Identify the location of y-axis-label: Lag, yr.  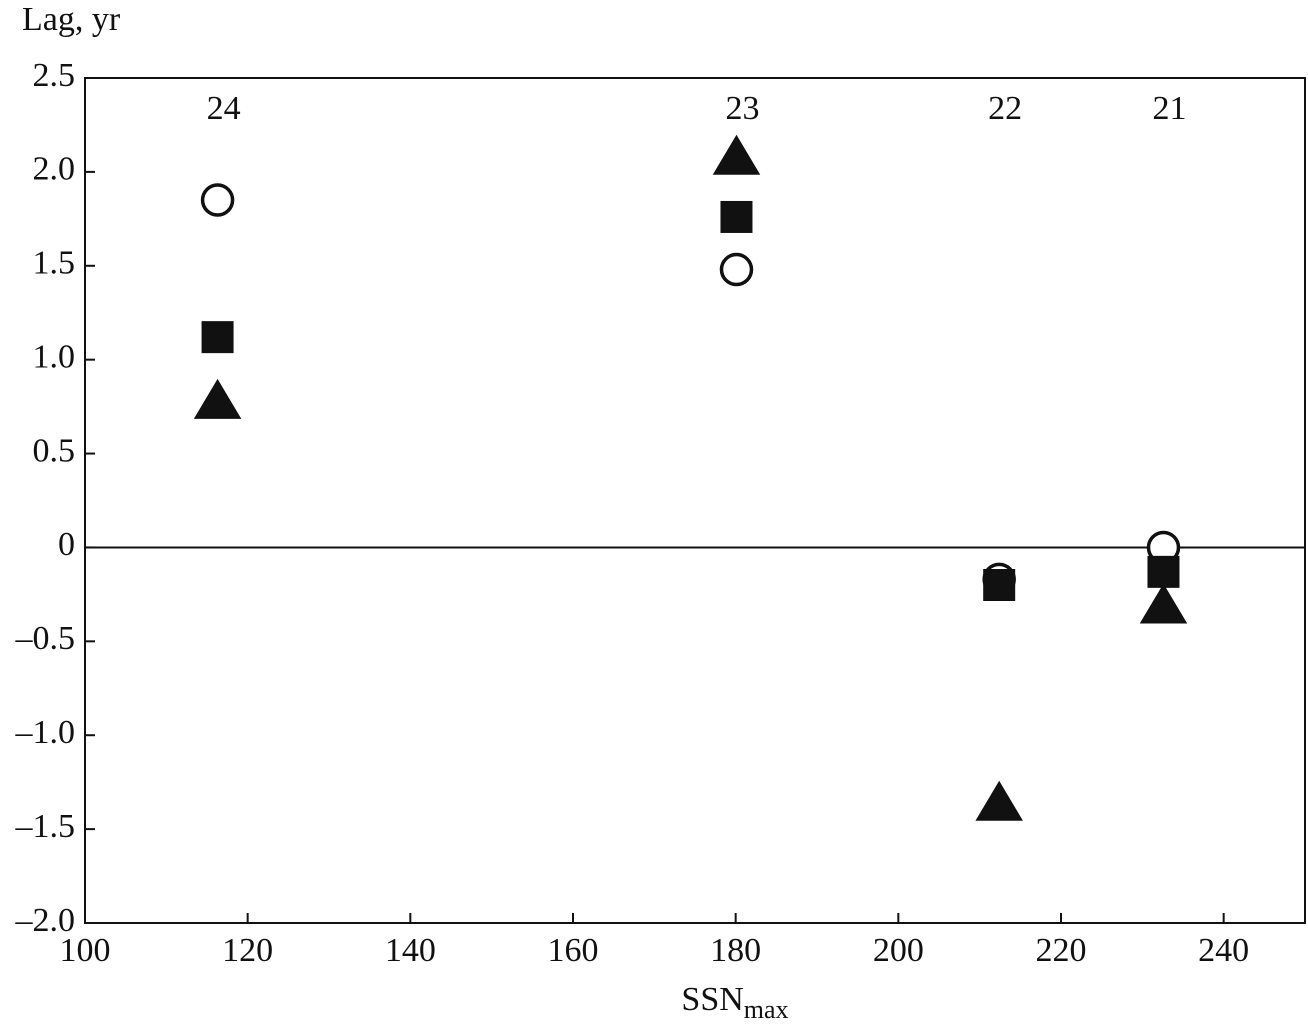
(71, 19).